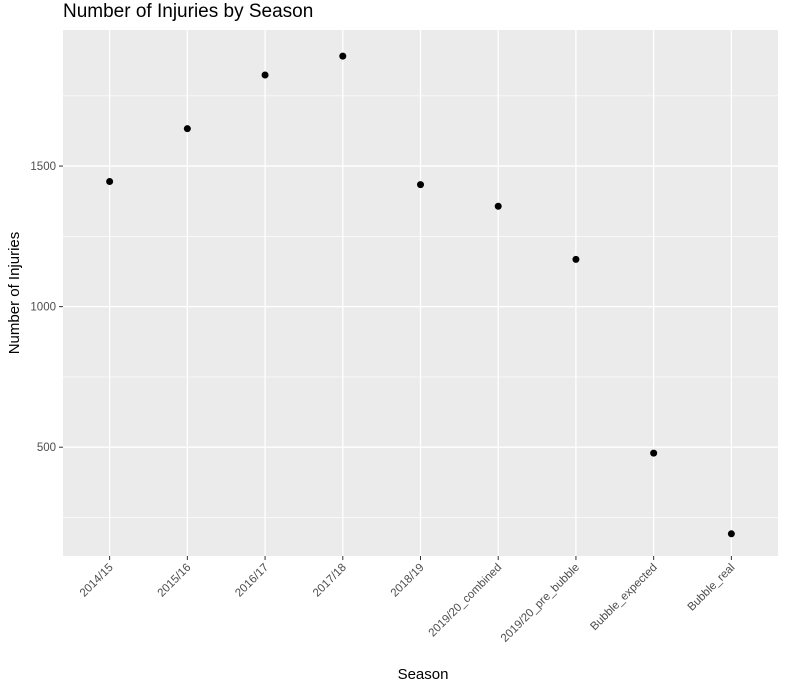 This screenshot has height=688, width=788. I want to click on x-tick-label: Bubble_expected, so click(623, 597).